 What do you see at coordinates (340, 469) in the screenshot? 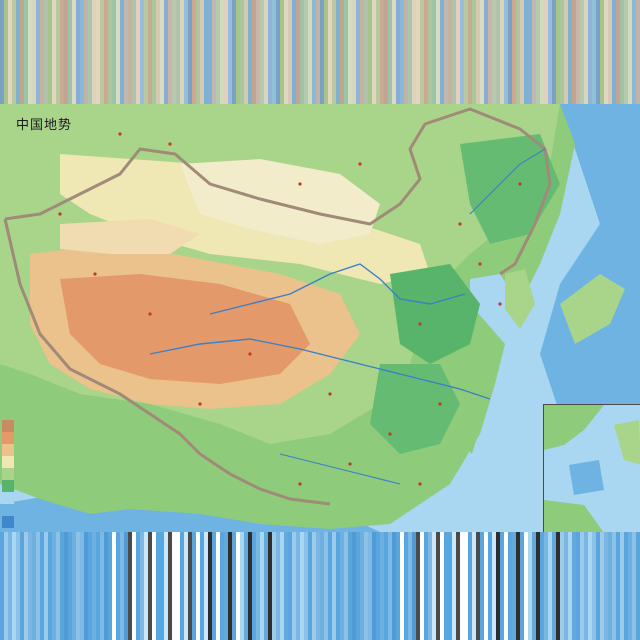
I see `pearl-river` at bounding box center [340, 469].